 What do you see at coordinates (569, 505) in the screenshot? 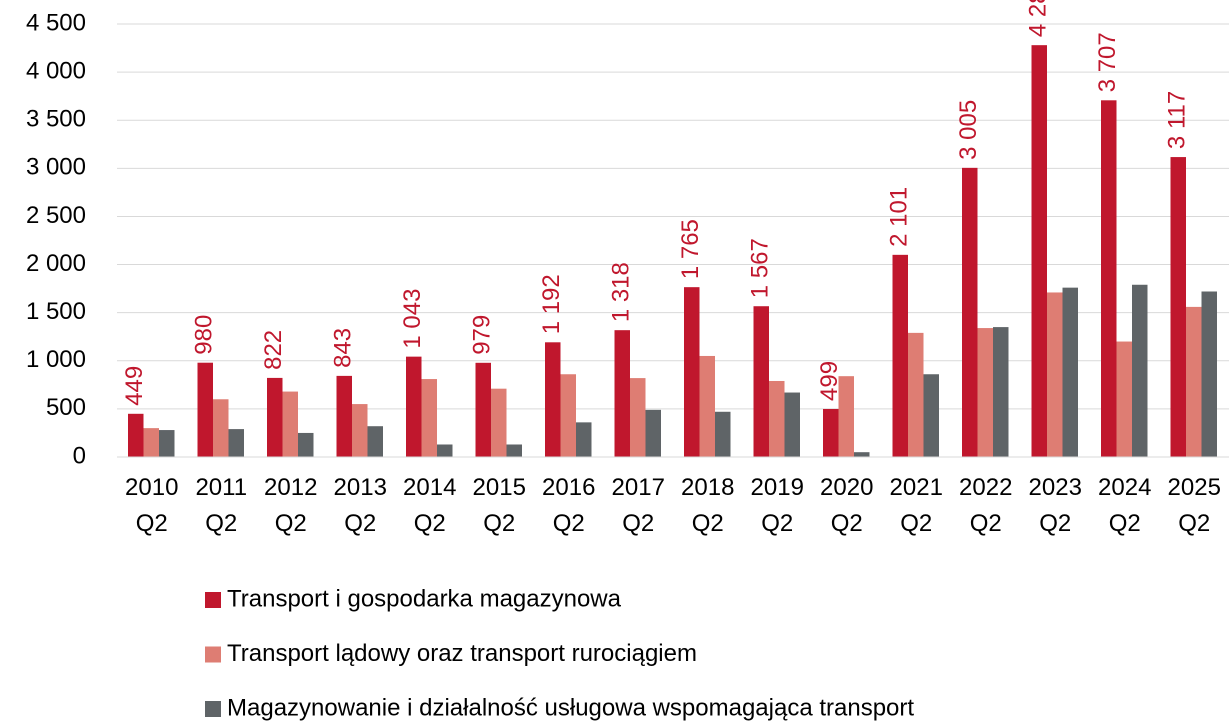
I see `x-tick-label: 2016 Q2` at bounding box center [569, 505].